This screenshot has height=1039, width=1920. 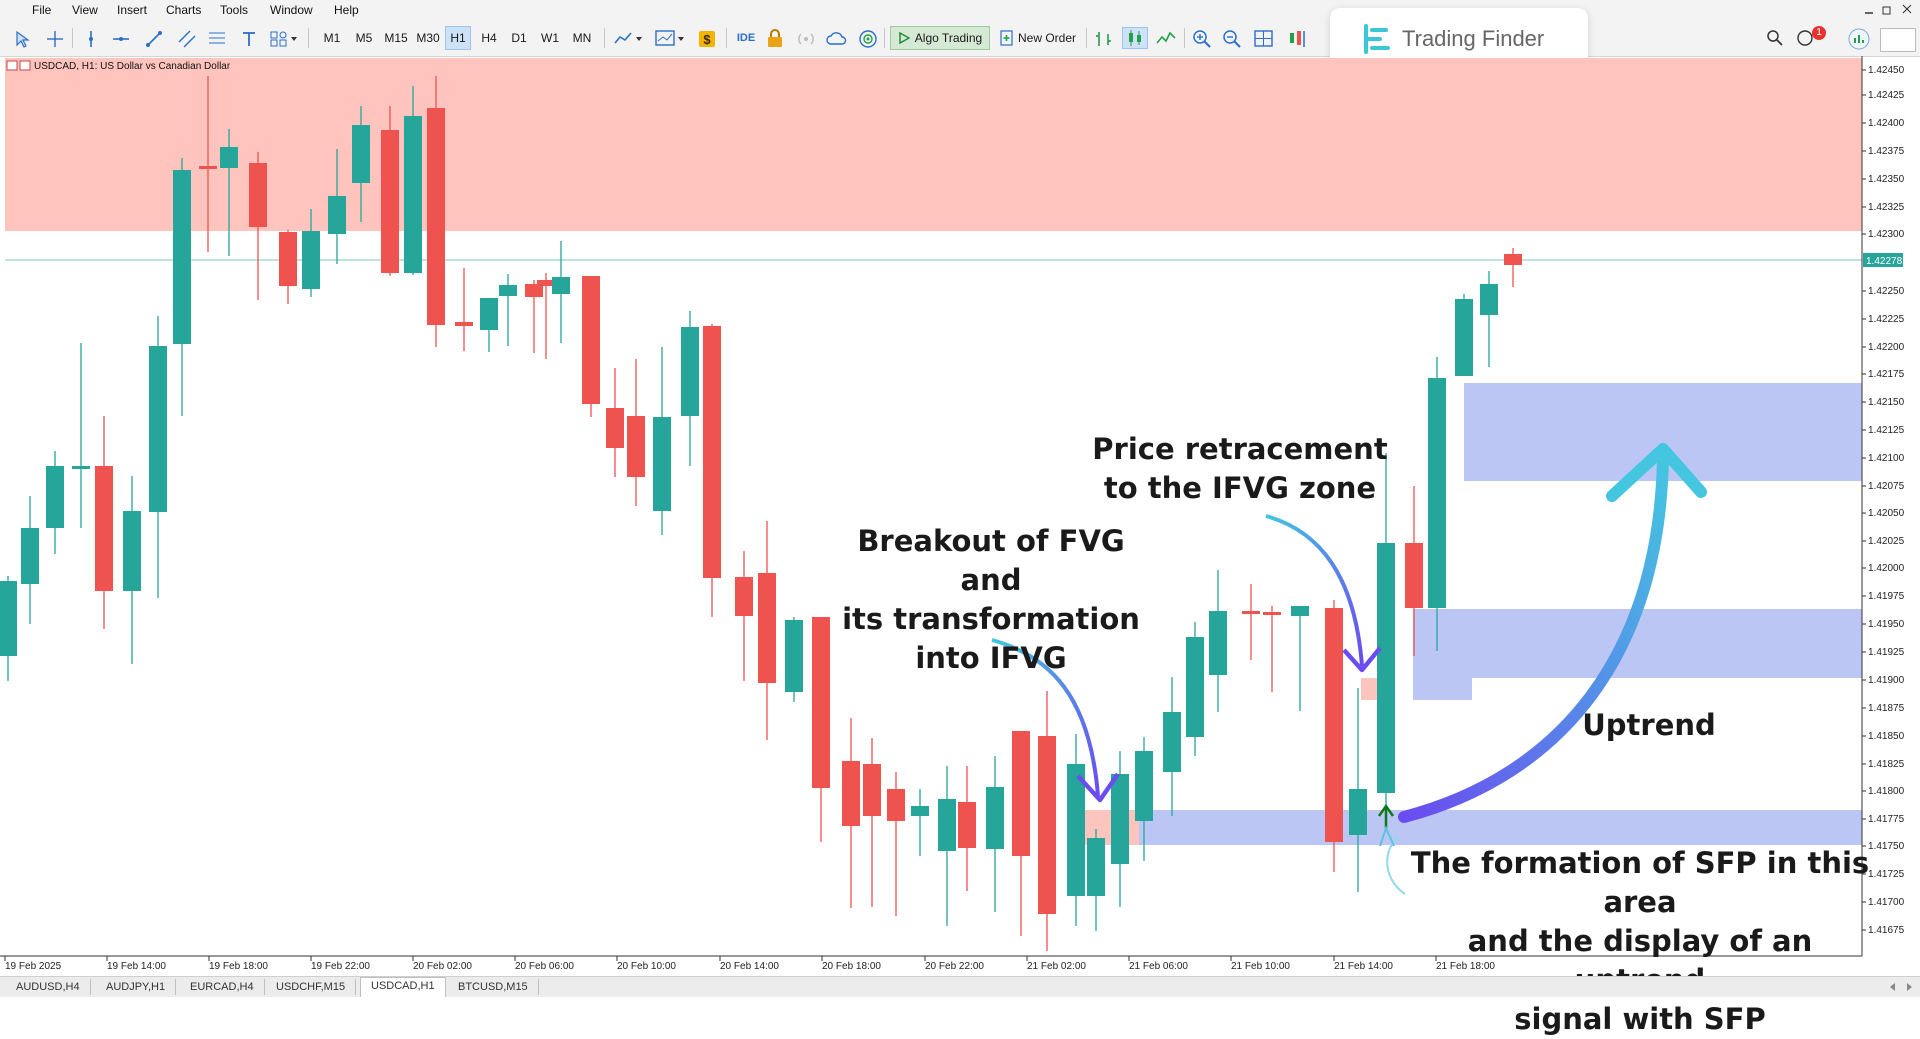 What do you see at coordinates (1369, 689) in the screenshot?
I see `ifvg-zone` at bounding box center [1369, 689].